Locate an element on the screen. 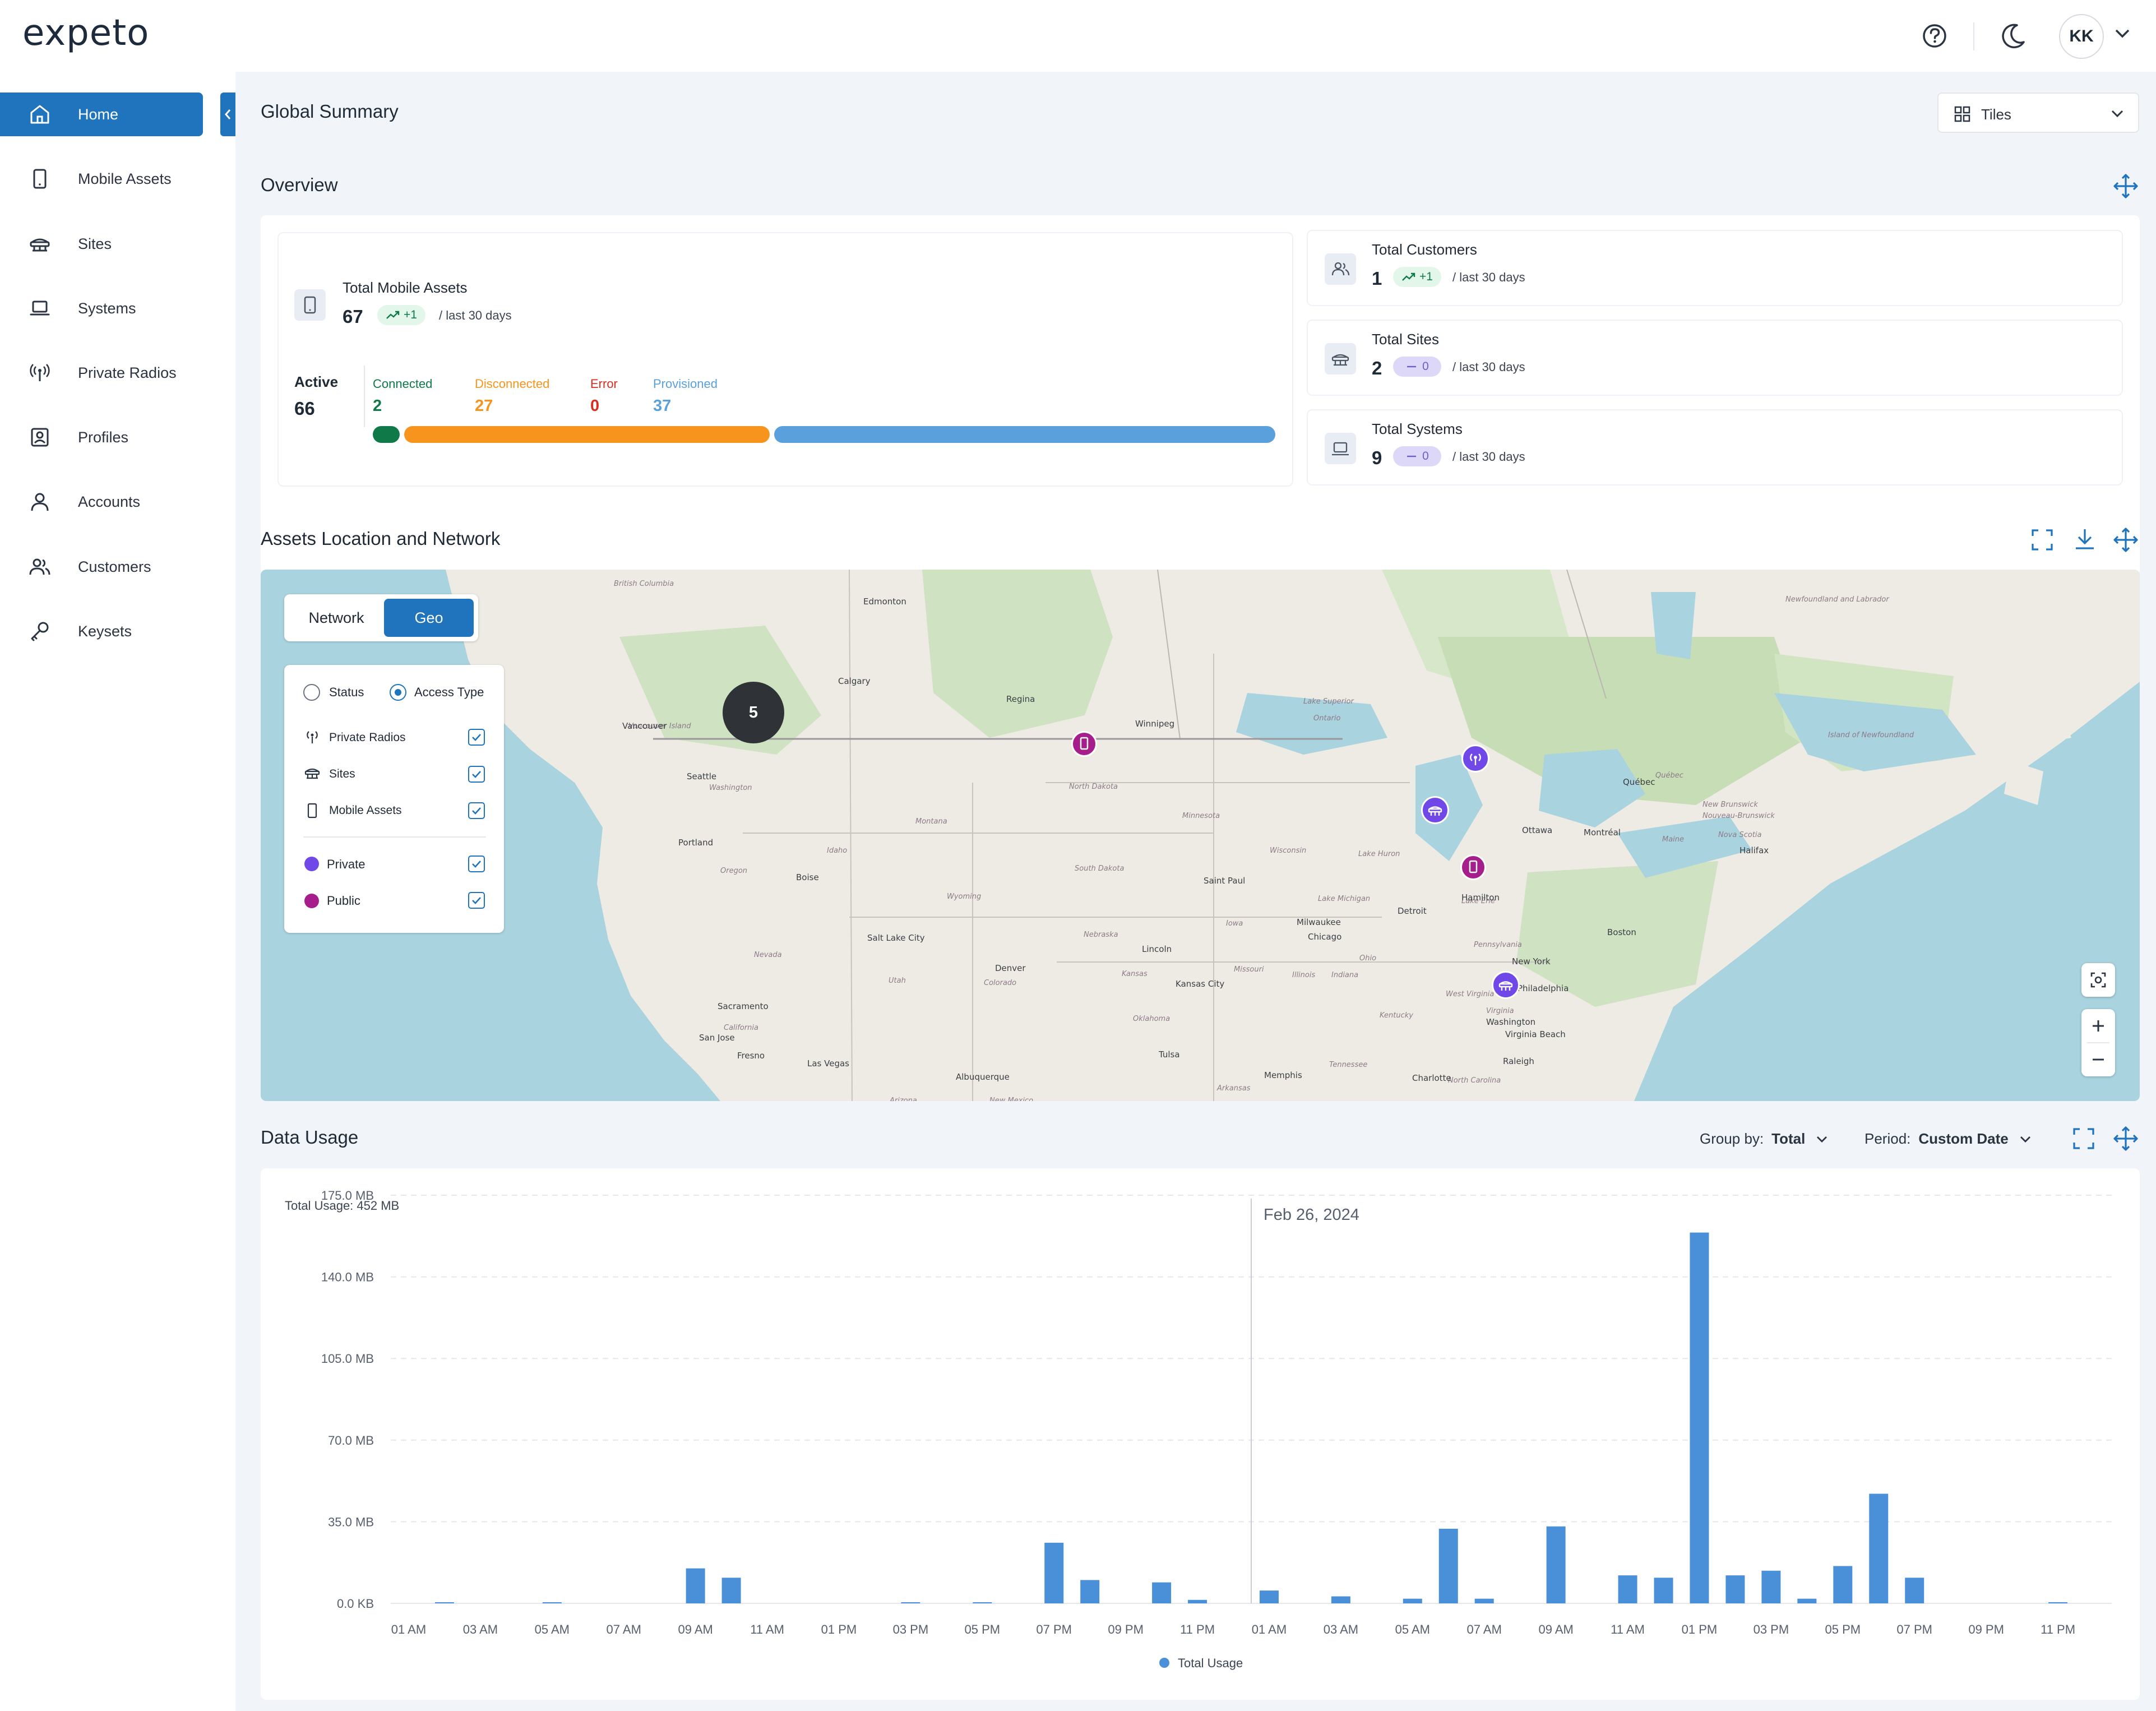 This screenshot has height=1711, width=2156. sidebar-item-keysets: Keysets is located at coordinates (101, 631).